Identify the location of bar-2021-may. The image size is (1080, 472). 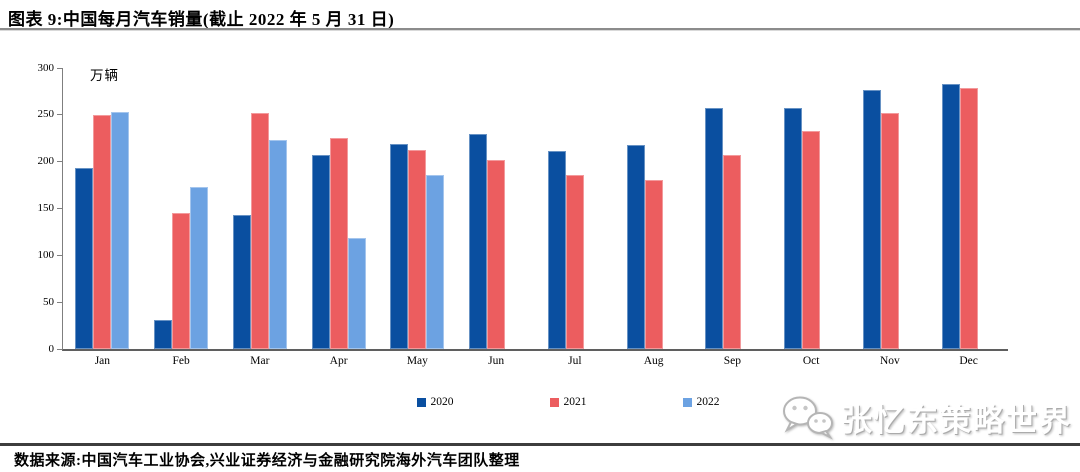
(417, 249).